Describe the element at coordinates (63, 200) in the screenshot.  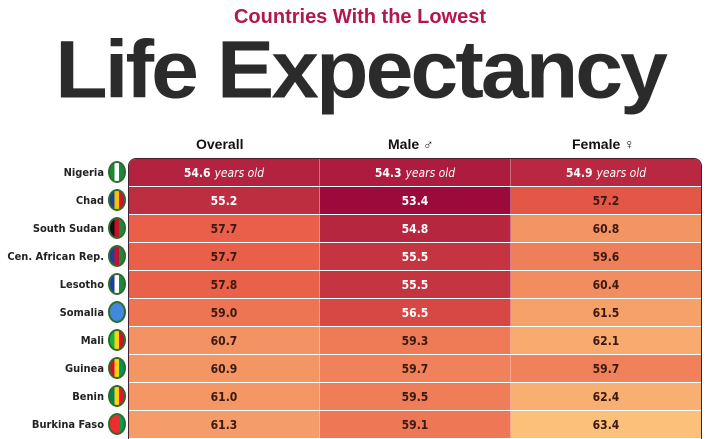
I see `country-label: Chad` at that location.